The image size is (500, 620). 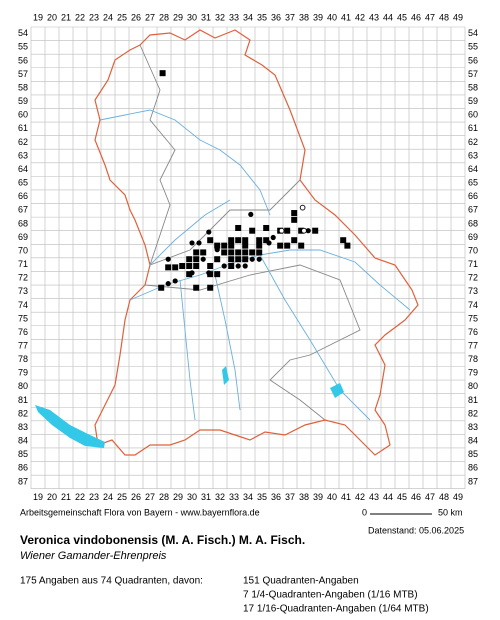 I want to click on row-label: 72, so click(x=473, y=278).